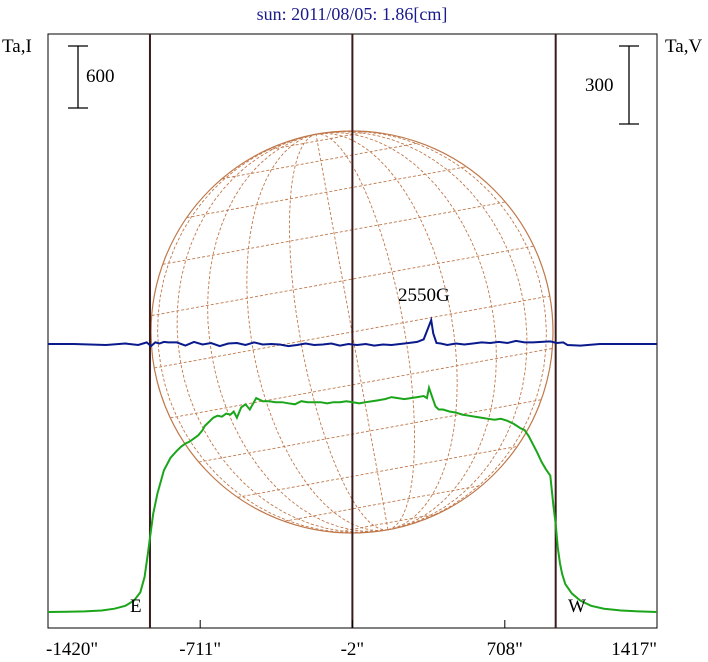 The image size is (708, 662). What do you see at coordinates (424, 295) in the screenshot?
I see `annotation-2550G: 2550G` at bounding box center [424, 295].